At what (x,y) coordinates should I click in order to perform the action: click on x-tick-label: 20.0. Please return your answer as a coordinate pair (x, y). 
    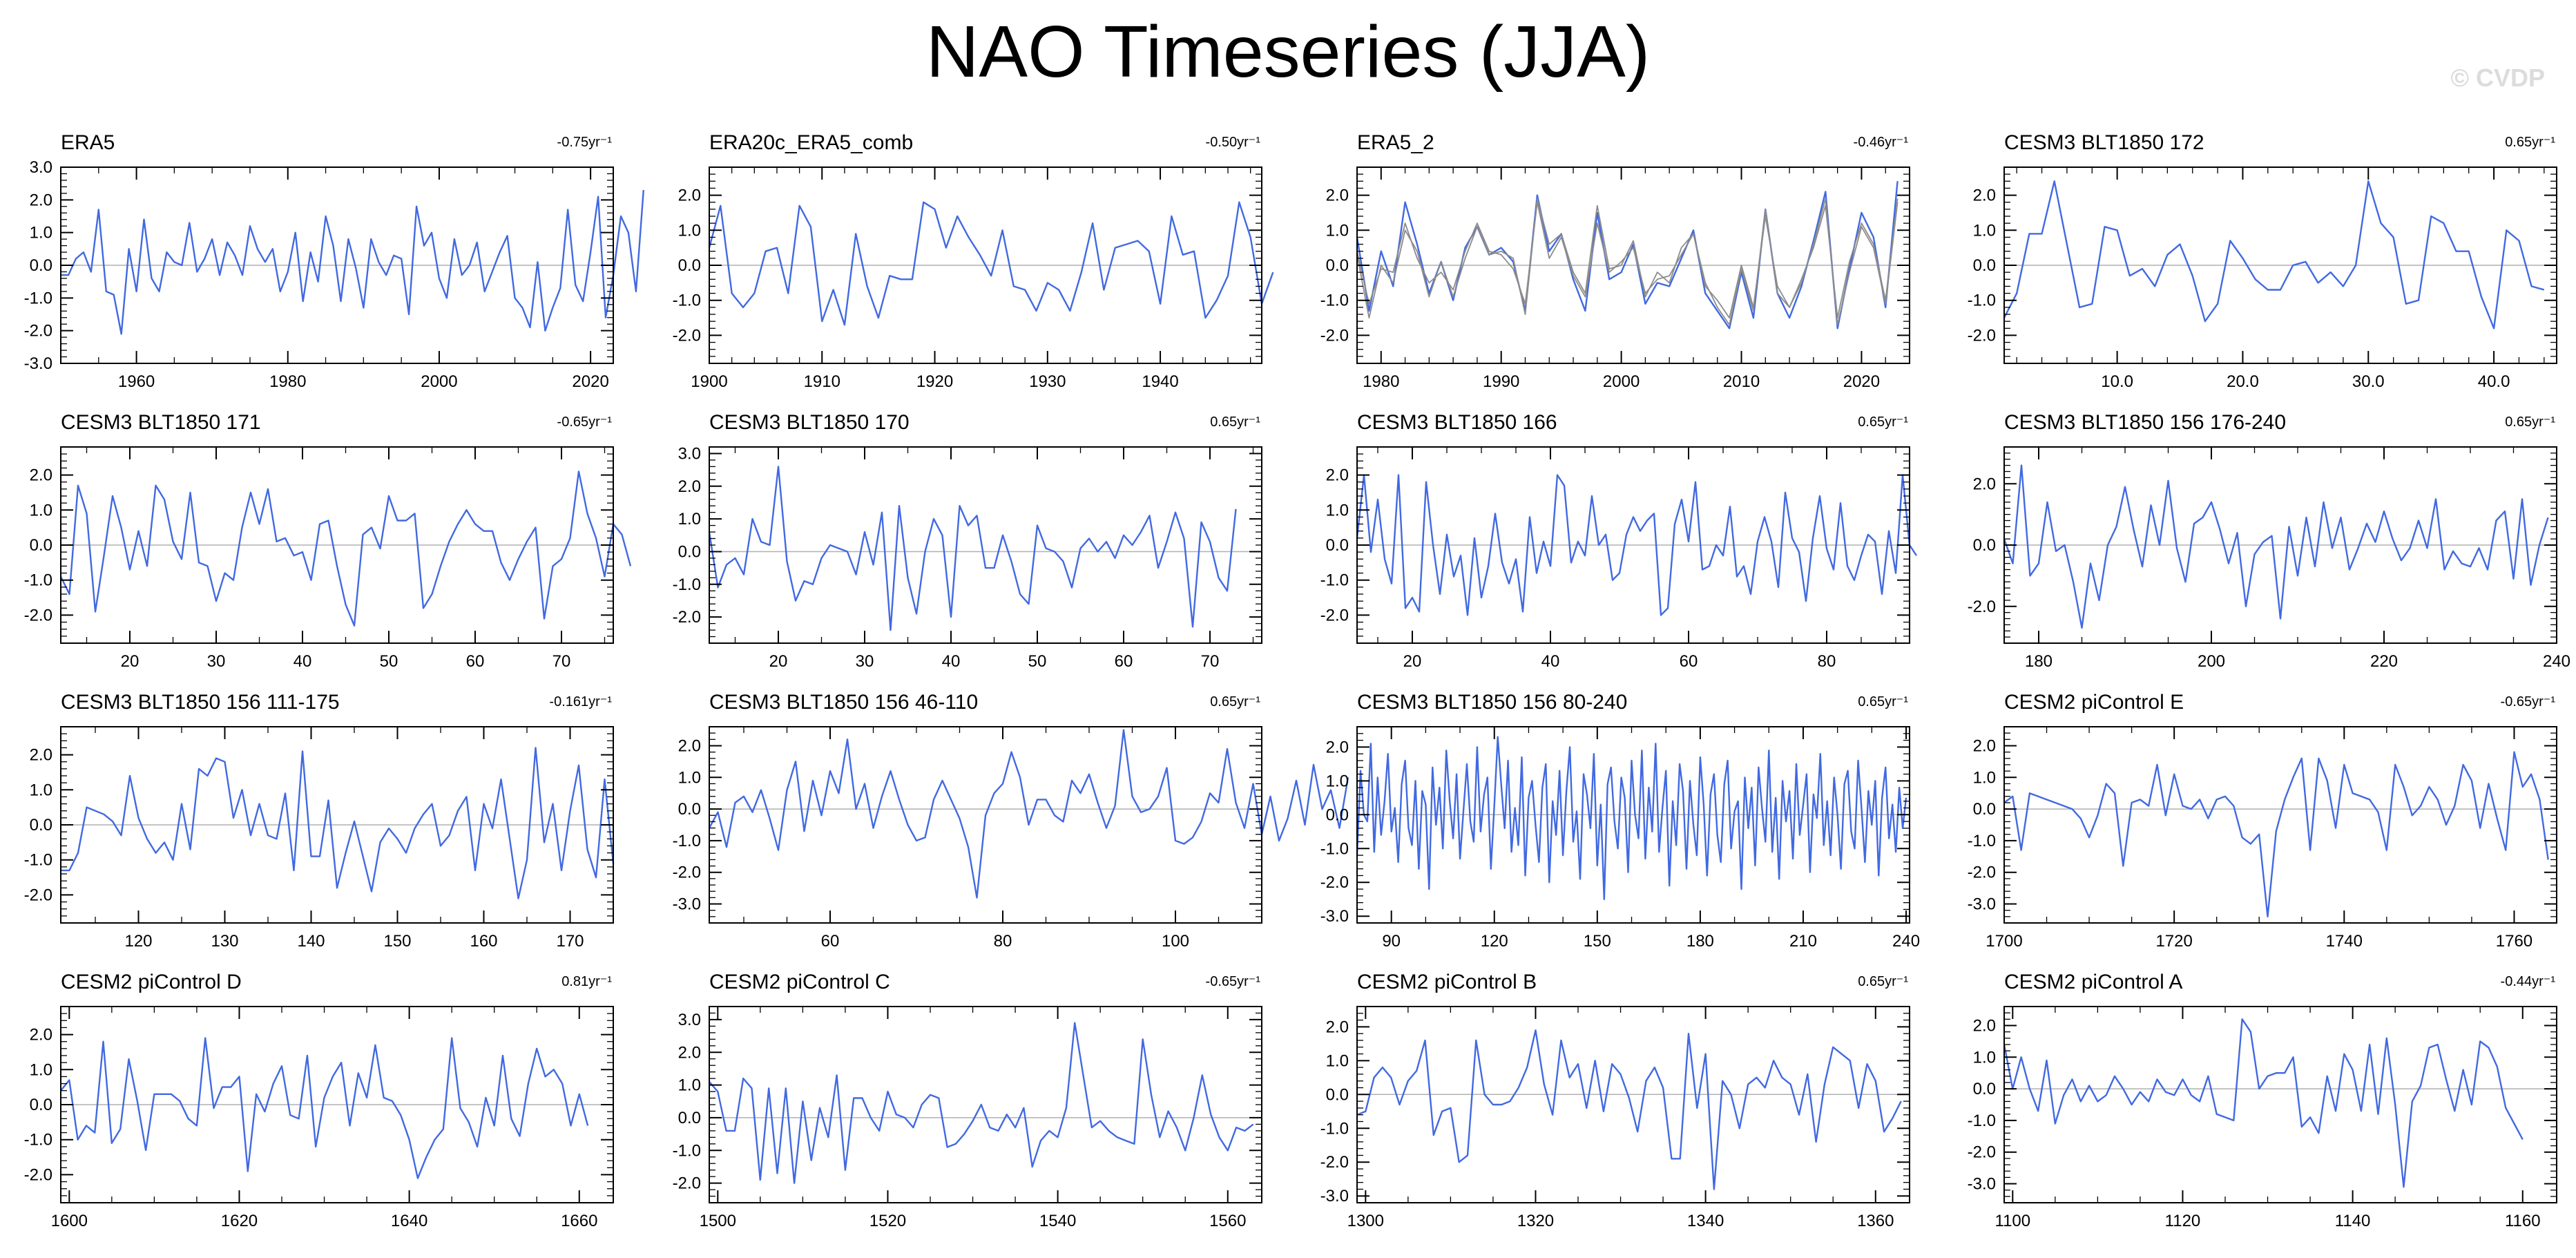
    Looking at the image, I should click on (2243, 381).